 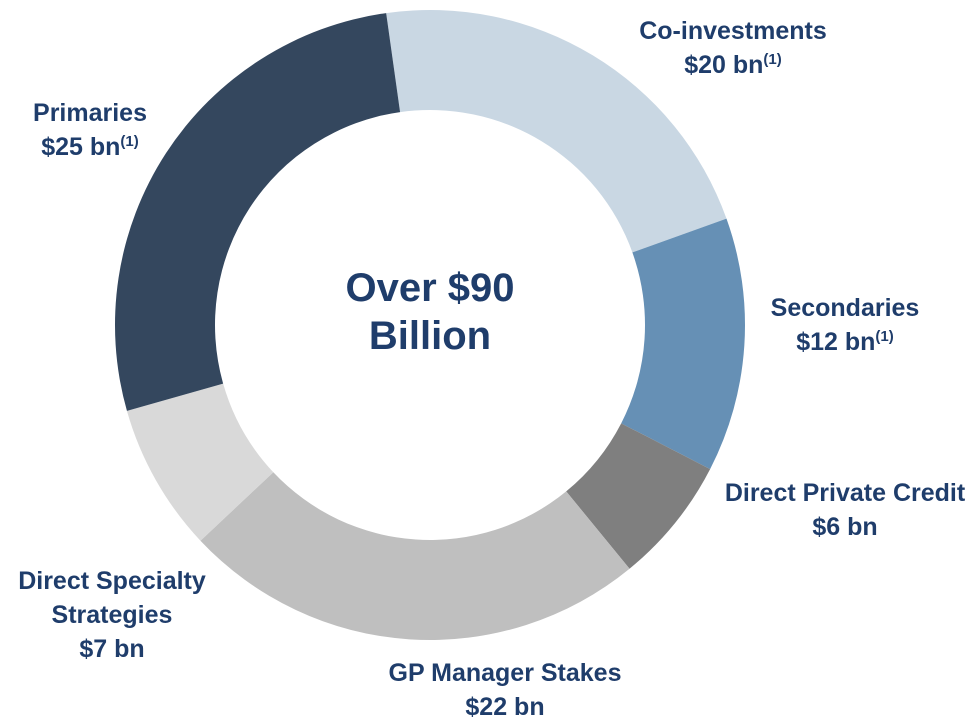 I want to click on value-label: $6 bn, so click(x=845, y=527).